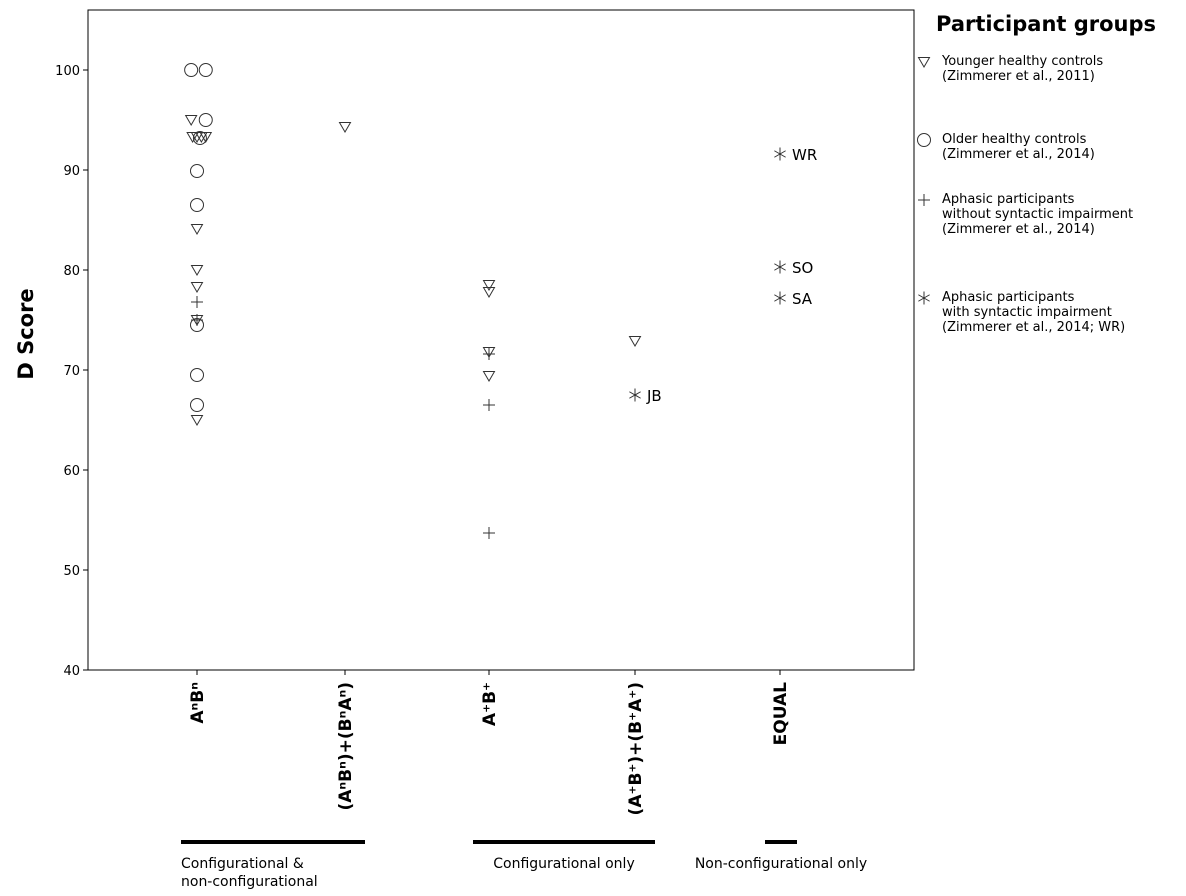 The width and height of the screenshot is (1186, 896). I want to click on x-axis: AⁿBⁿ (AⁿBⁿ)+(BⁿAⁿ) A⁺B⁺ (A⁺B⁺)+(B⁺A⁺) EQUAL, so click(489, 742).